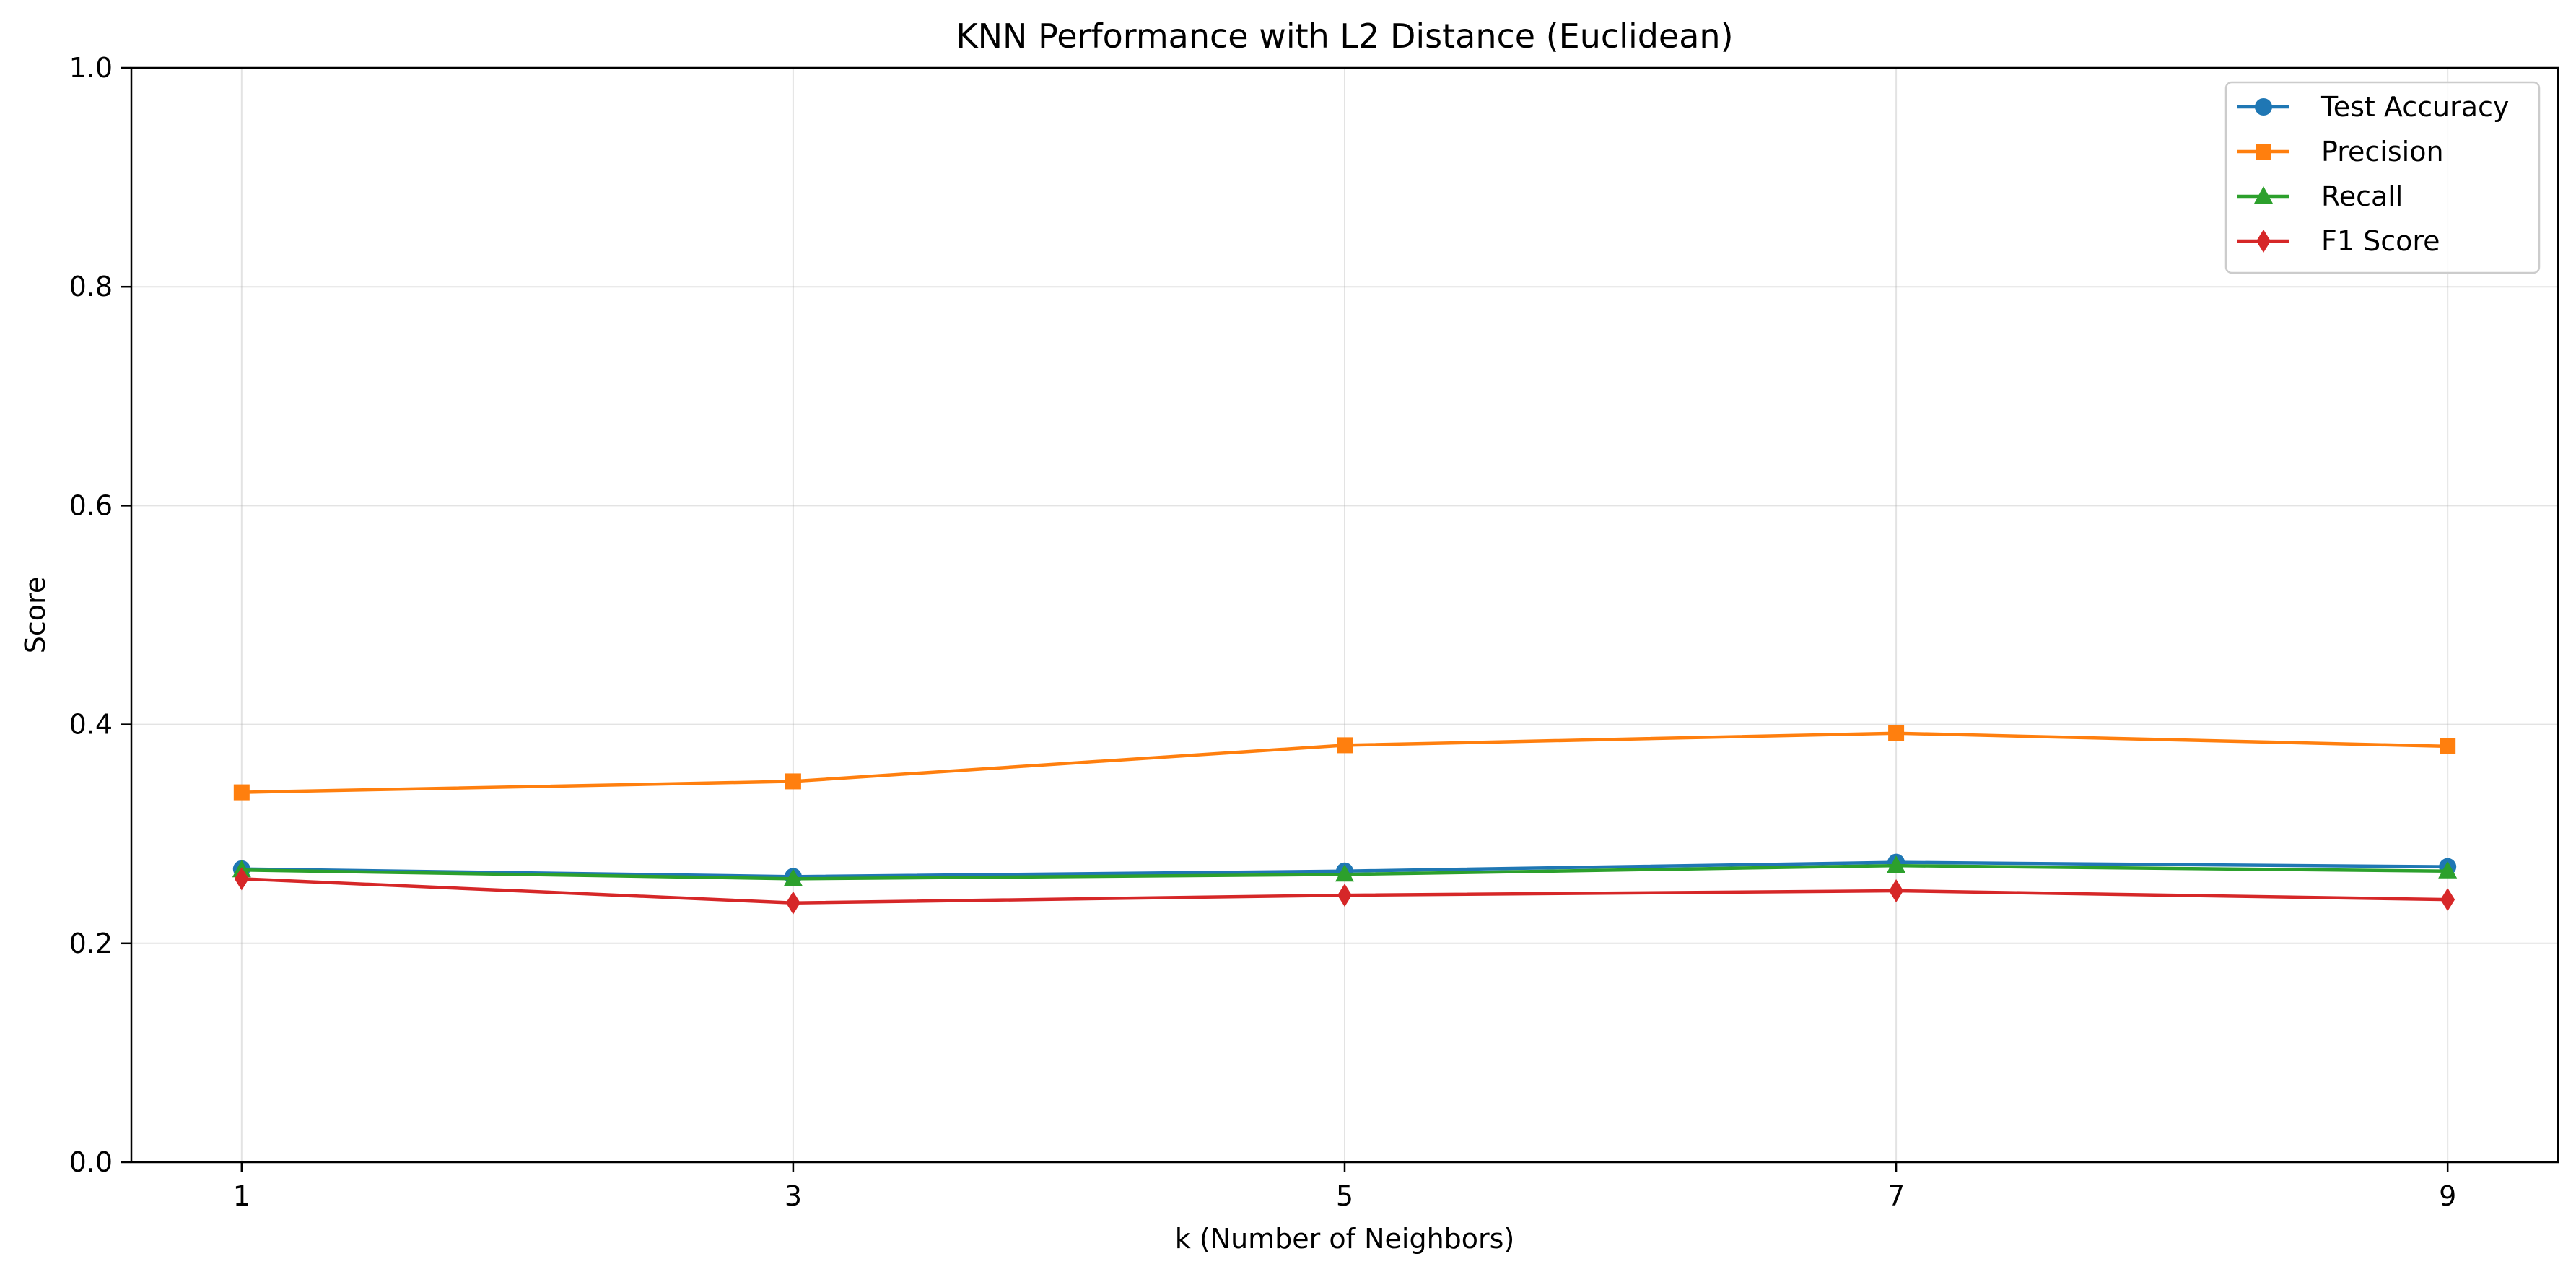 The width and height of the screenshot is (2576, 1277). What do you see at coordinates (2263, 241) in the screenshot?
I see `legend-marker-f1-score` at bounding box center [2263, 241].